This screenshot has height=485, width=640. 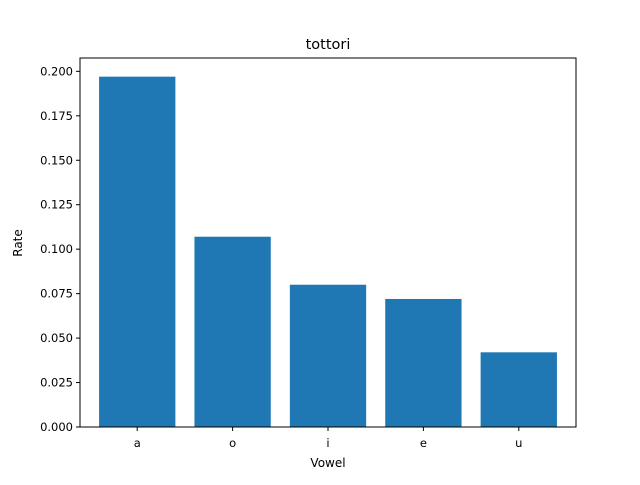 I want to click on x-tick-label: o, so click(x=232, y=443).